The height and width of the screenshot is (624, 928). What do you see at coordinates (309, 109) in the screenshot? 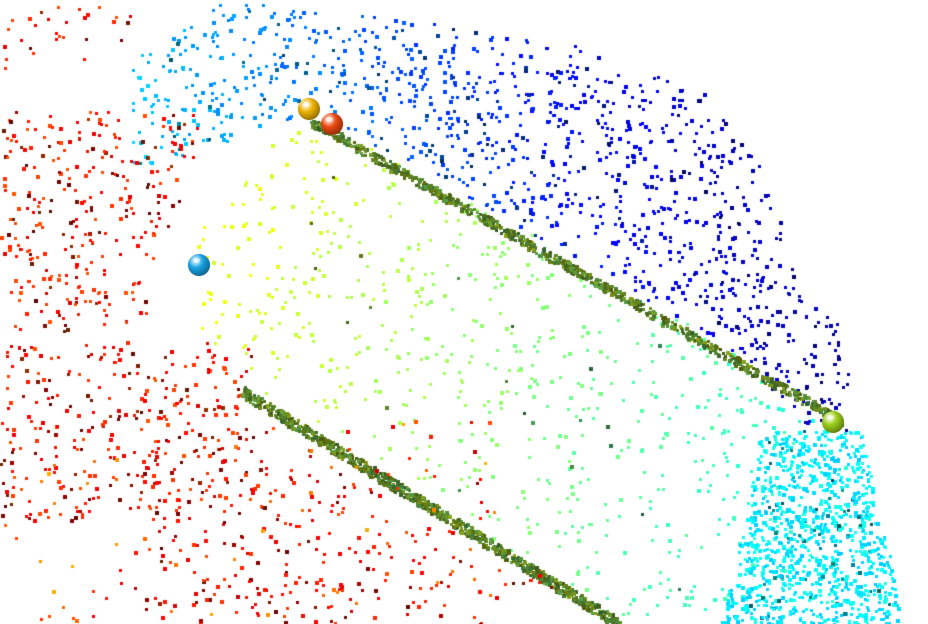
I see `marker-sphere-yellow` at bounding box center [309, 109].